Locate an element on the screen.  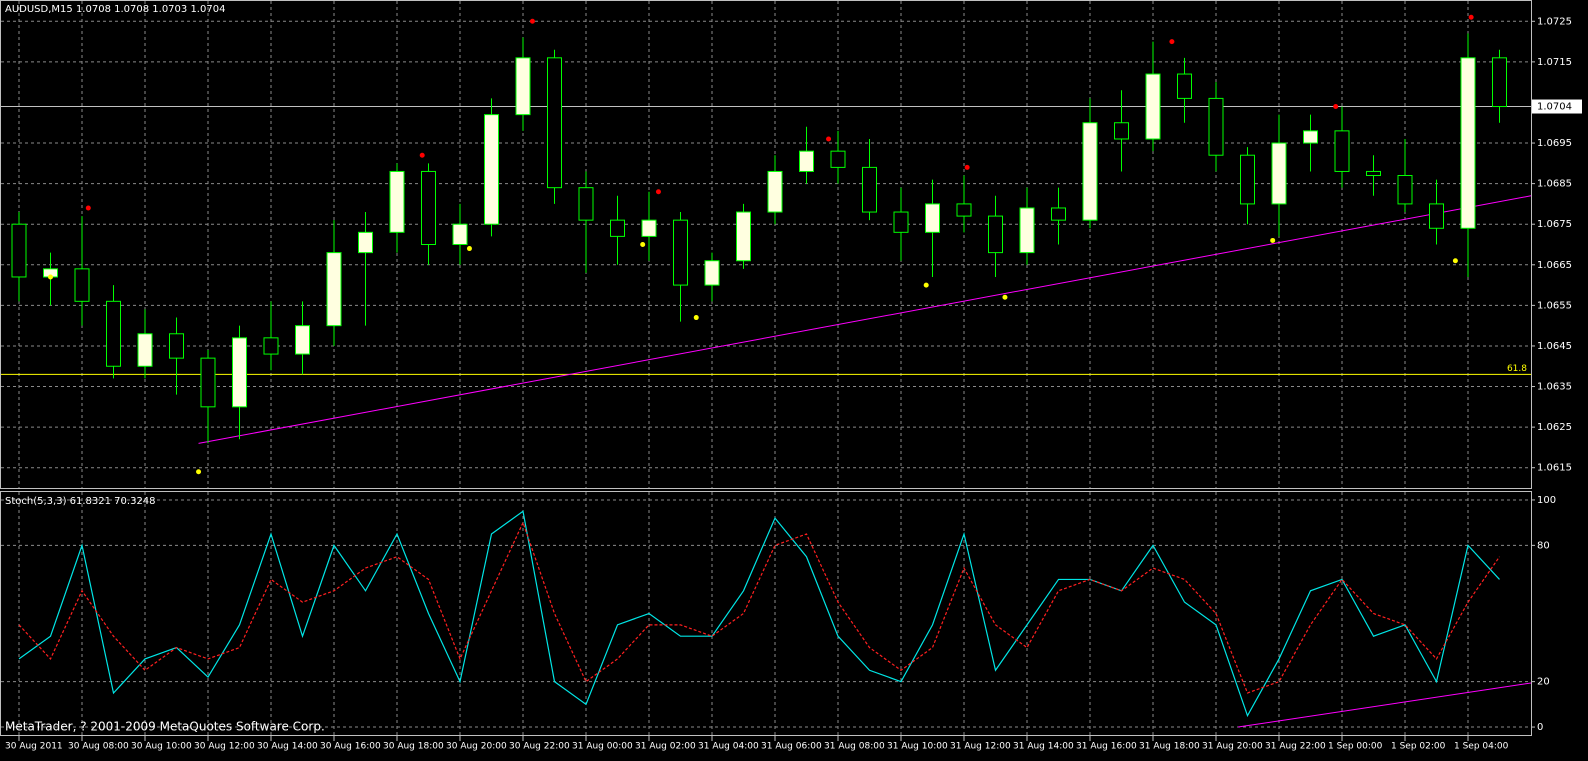
y-tick-label: 1.0685 is located at coordinates (1554, 184).